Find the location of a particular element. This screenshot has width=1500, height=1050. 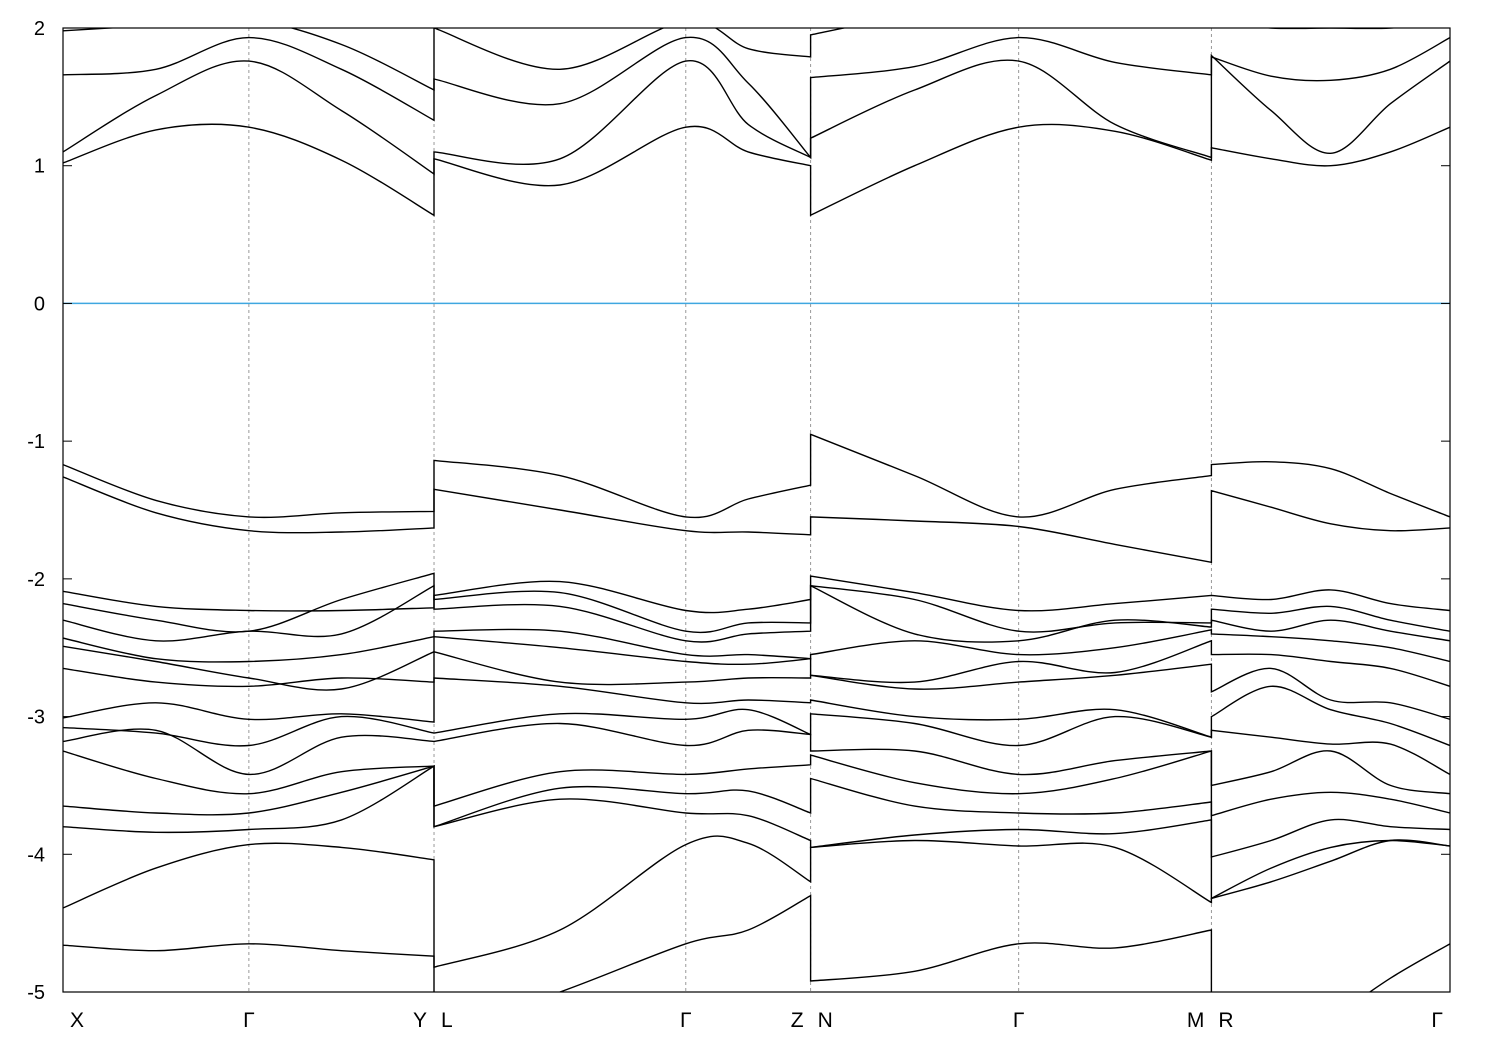

y-tick-label: 2 is located at coordinates (39, 29).